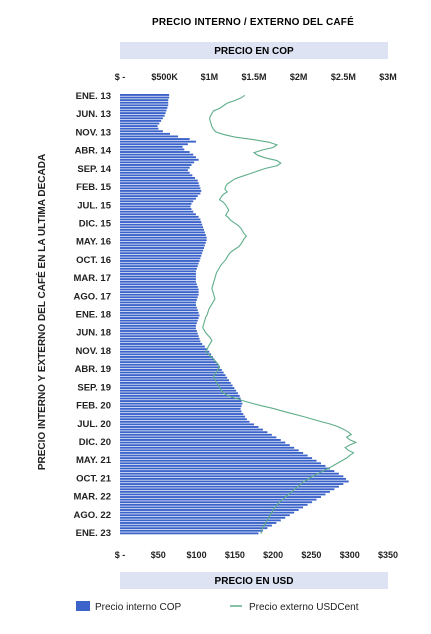 The height and width of the screenshot is (634, 431). What do you see at coordinates (120, 77) in the screenshot?
I see `top-tick-label: $ -` at bounding box center [120, 77].